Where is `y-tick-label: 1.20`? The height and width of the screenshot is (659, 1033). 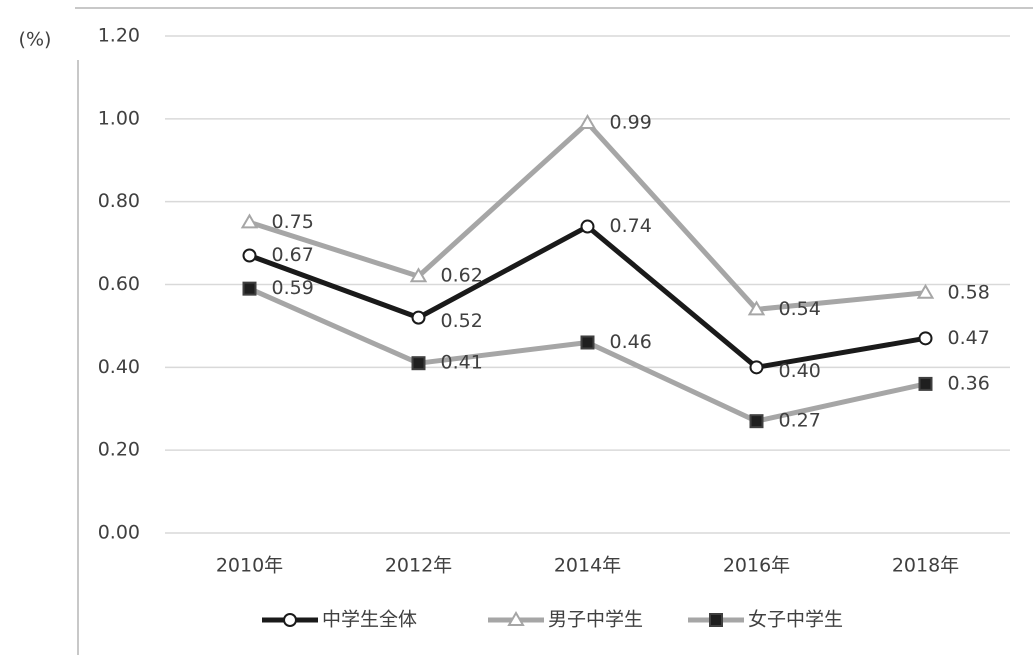 y-tick-label: 1.20 is located at coordinates (119, 36).